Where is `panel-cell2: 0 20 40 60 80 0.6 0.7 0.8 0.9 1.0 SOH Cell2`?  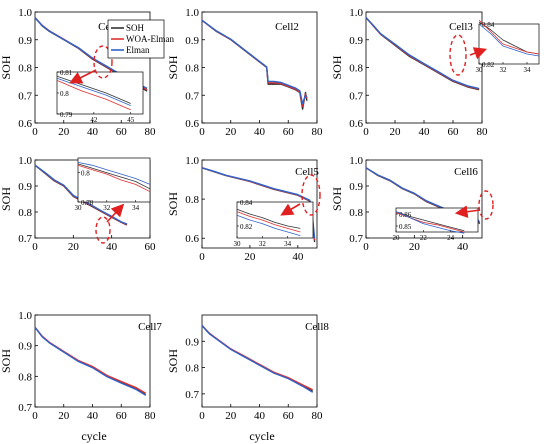
panel-cell2: 0 20 40 60 80 0.6 0.7 0.8 0.9 1.0 SOH Cell2 is located at coordinates (244, 72).